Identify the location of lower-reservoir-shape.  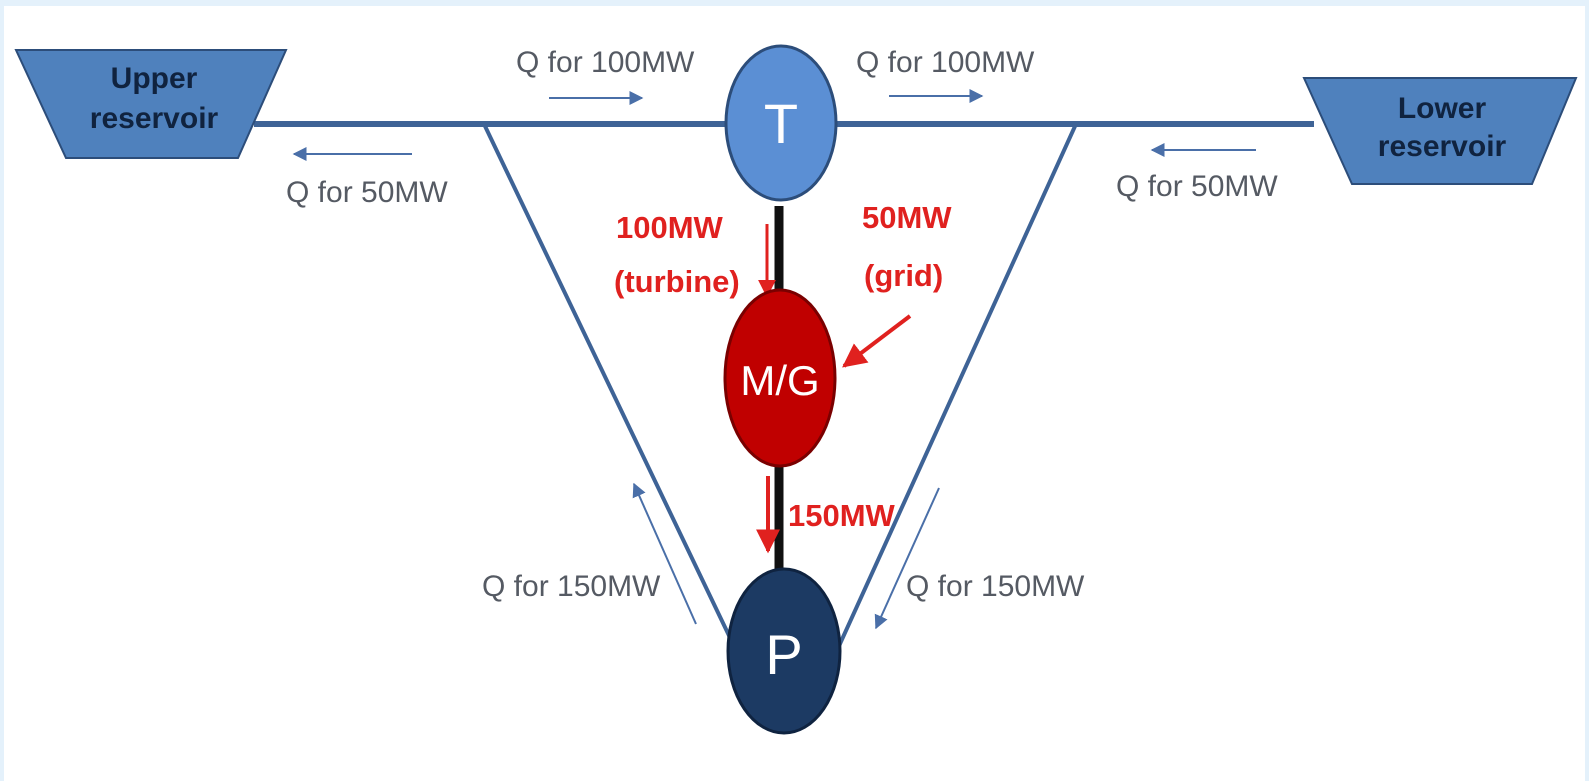
(1440, 131).